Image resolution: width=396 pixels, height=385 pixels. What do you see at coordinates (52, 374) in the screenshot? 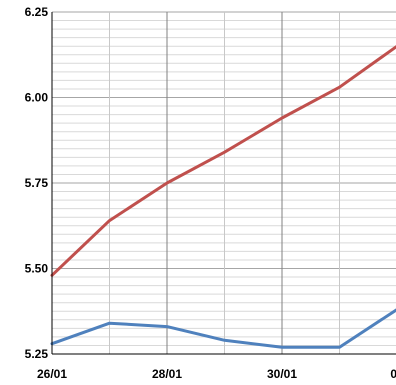
I see `x-tick-label: 26/01` at bounding box center [52, 374].